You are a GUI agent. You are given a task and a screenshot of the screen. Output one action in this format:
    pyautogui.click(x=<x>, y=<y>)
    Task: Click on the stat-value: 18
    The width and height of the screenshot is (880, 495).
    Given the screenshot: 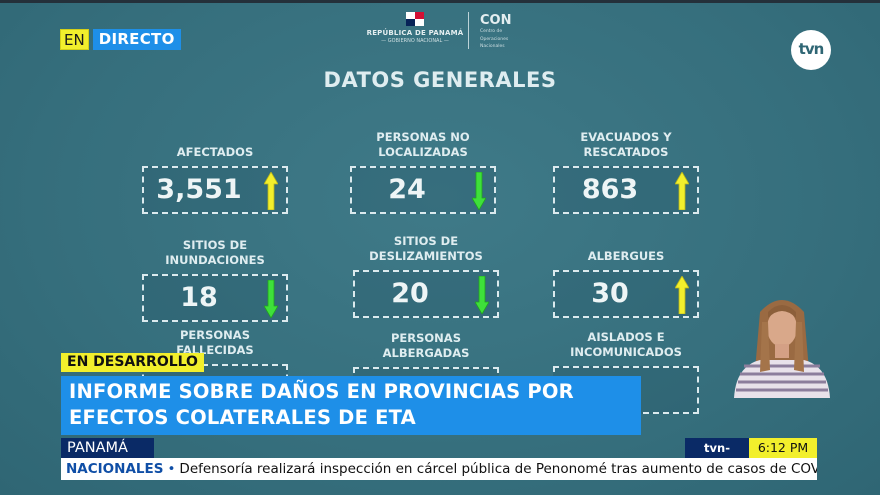 What is the action you would take?
    pyautogui.click(x=199, y=297)
    